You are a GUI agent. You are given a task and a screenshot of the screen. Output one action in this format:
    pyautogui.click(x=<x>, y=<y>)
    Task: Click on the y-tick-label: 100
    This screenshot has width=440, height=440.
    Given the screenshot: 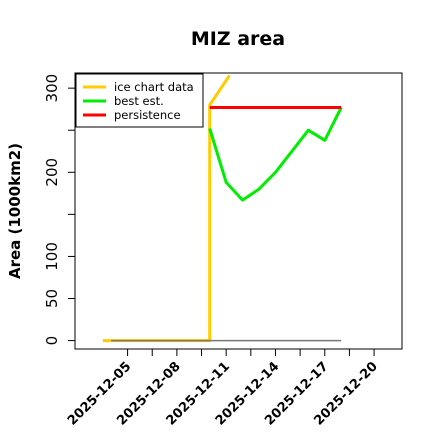 What is the action you would take?
    pyautogui.click(x=52, y=256)
    